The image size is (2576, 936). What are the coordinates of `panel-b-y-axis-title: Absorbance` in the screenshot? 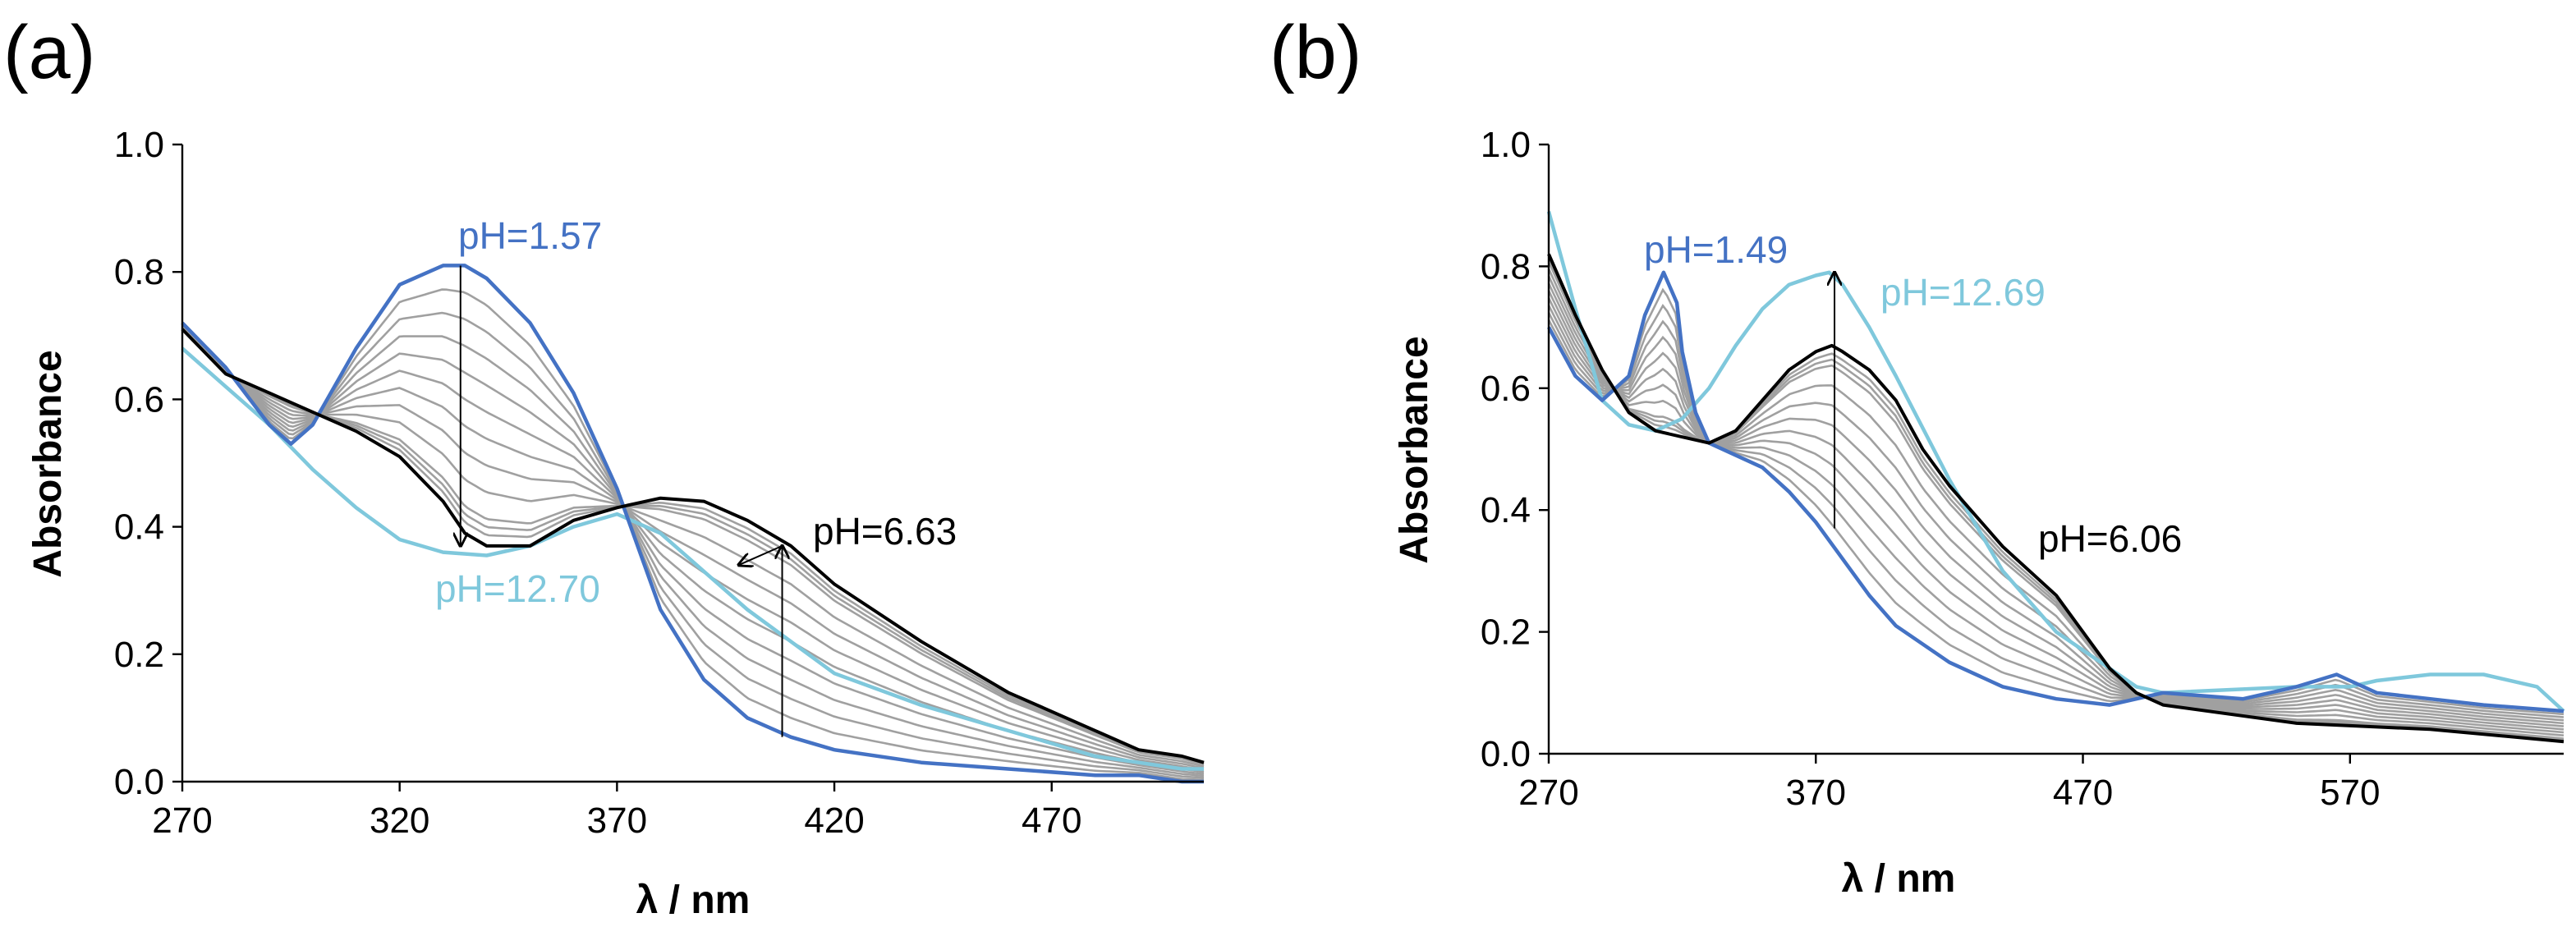 It's located at (1414, 449).